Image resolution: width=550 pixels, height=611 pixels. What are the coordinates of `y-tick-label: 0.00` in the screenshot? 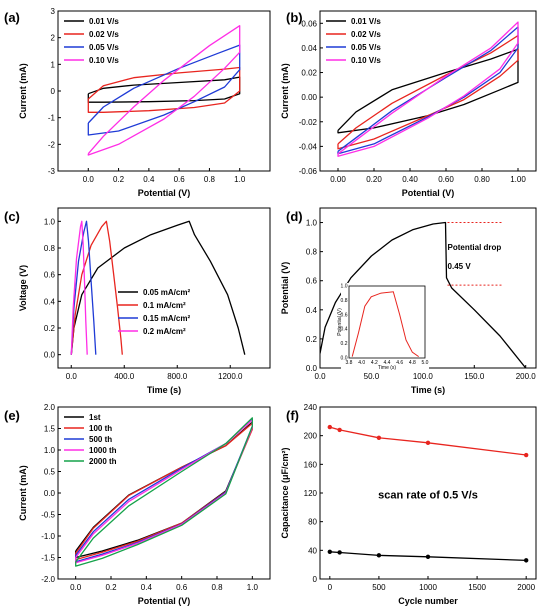 It's located at (309, 97).